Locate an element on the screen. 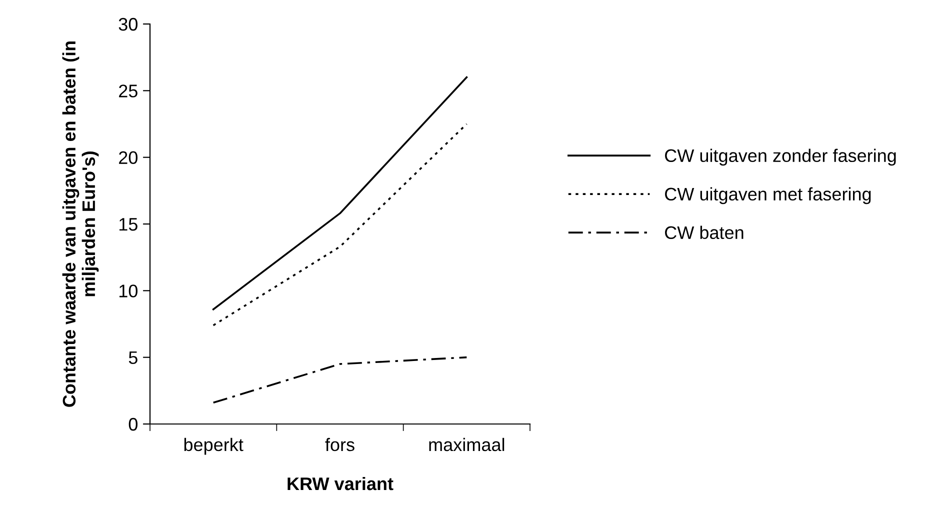 The height and width of the screenshot is (515, 928). legend-label: CW uitgaven zonder fasering is located at coordinates (780, 157).